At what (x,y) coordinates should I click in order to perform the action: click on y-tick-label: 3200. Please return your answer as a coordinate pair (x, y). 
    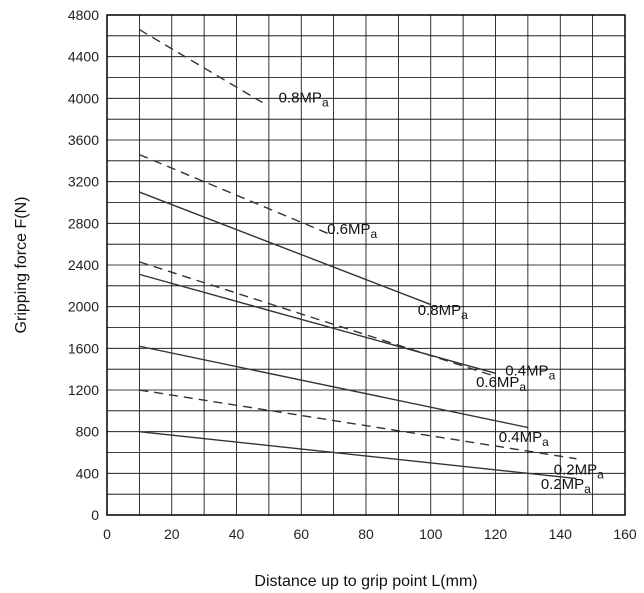
    Looking at the image, I should click on (83, 182).